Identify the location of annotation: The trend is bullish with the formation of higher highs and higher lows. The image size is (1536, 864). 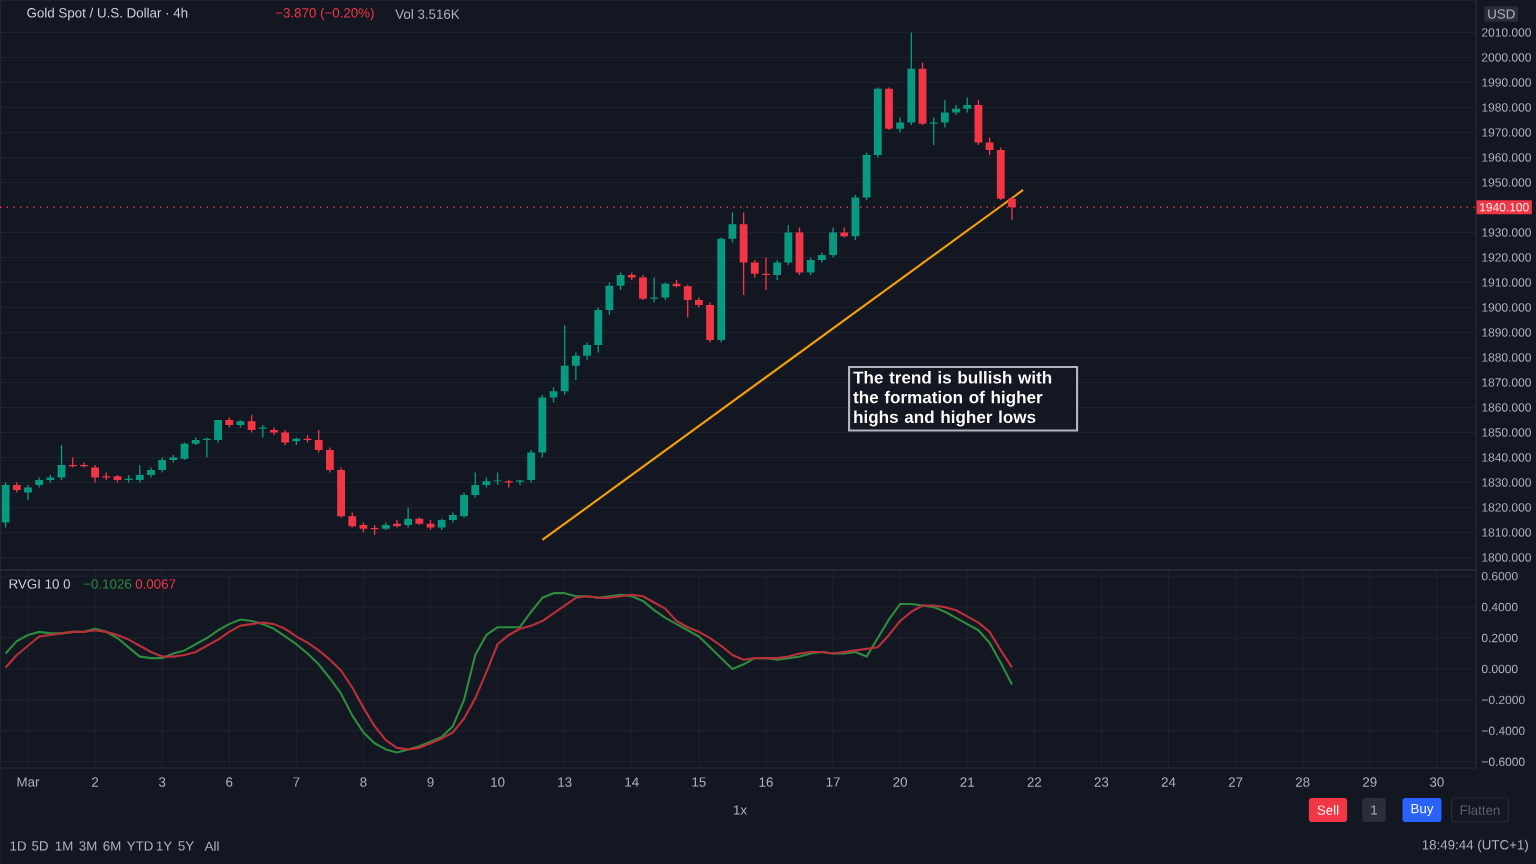
(952, 399).